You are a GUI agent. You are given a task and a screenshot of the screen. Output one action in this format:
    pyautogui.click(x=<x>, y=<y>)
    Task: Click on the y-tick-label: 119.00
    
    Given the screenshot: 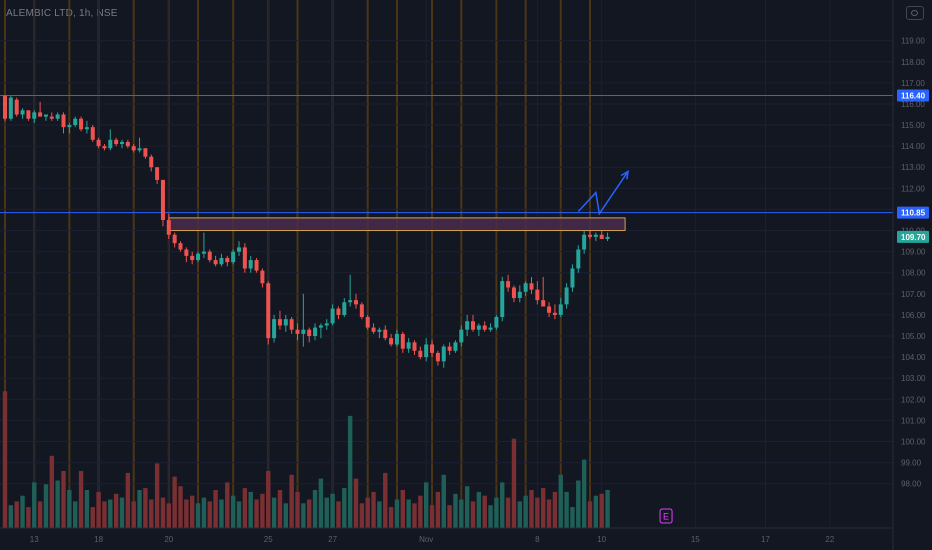 What is the action you would take?
    pyautogui.click(x=913, y=41)
    